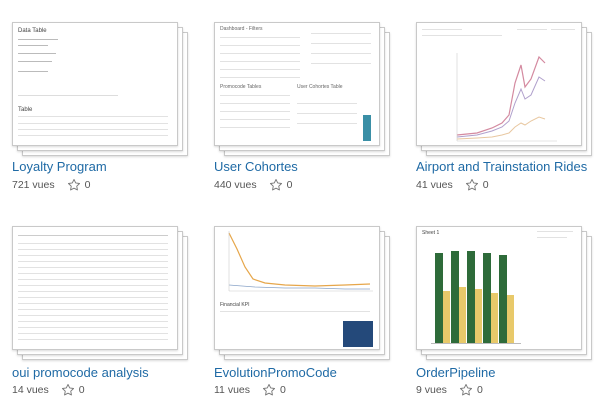 Image resolution: width=600 pixels, height=413 pixels. What do you see at coordinates (256, 166) in the screenshot?
I see `workbook-title: User Cohortes` at bounding box center [256, 166].